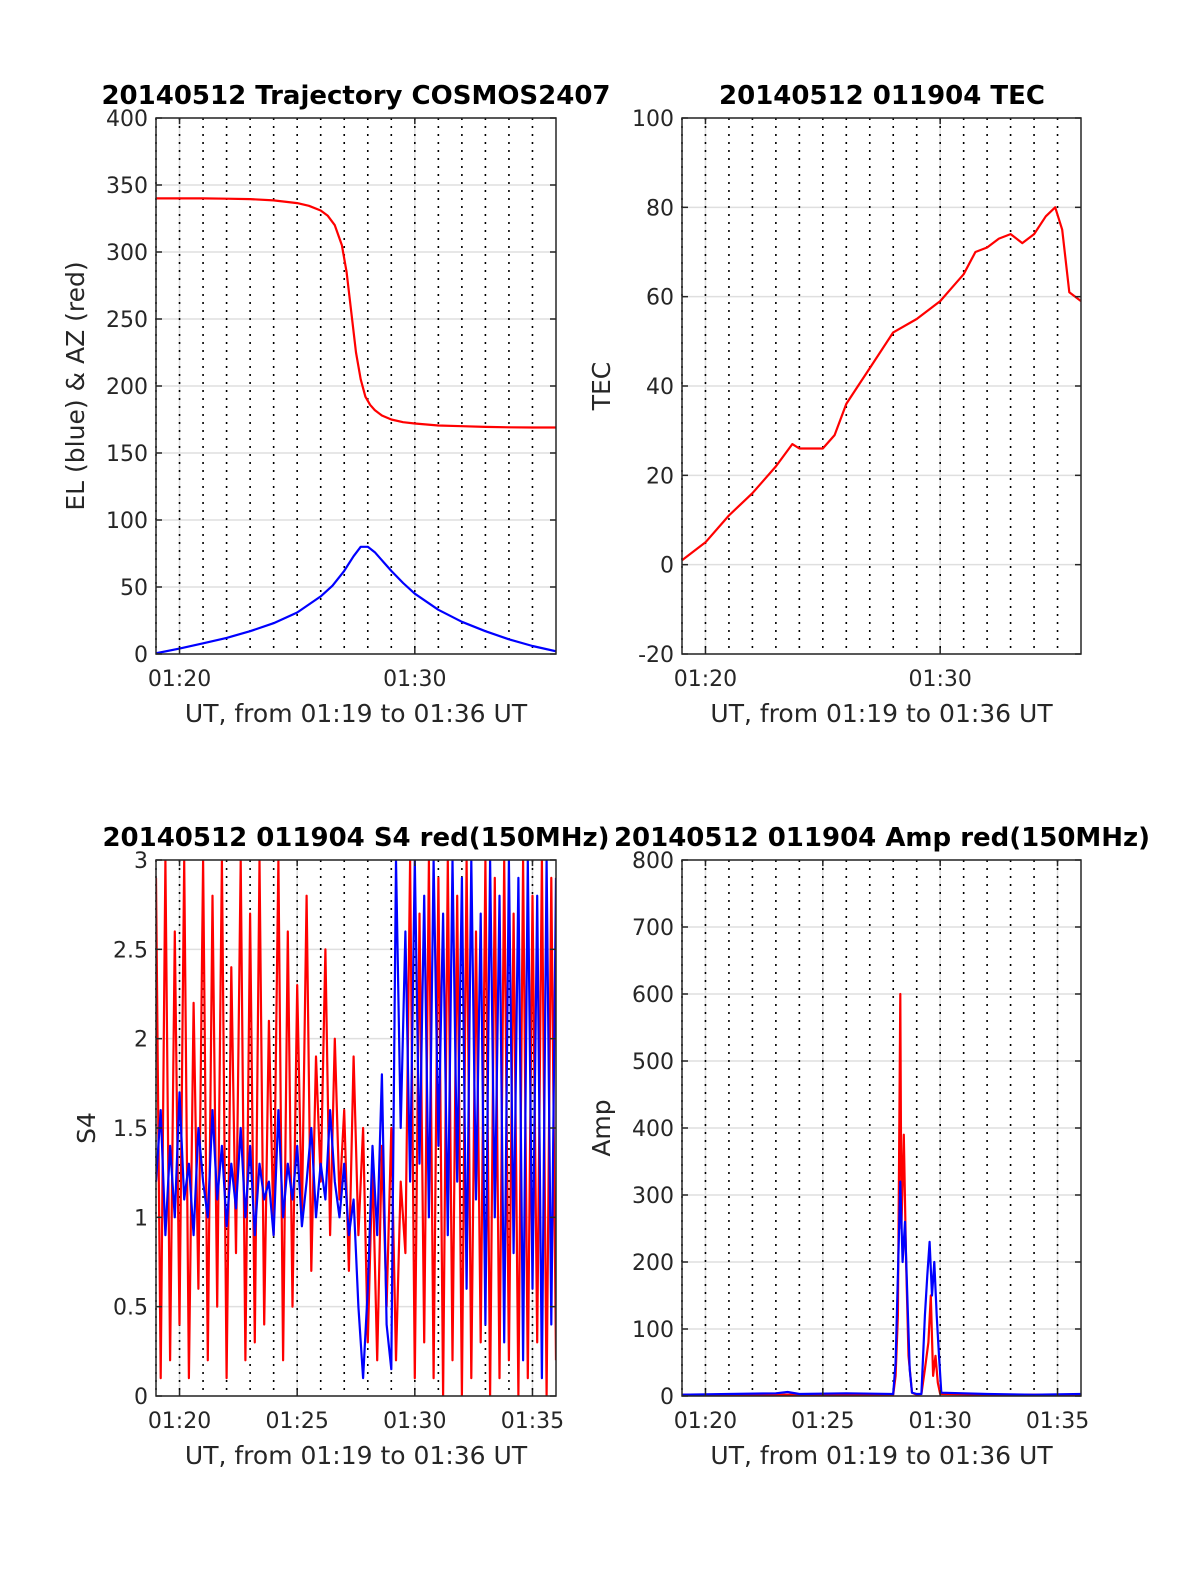 The width and height of the screenshot is (1200, 1575). I want to click on y-axis-label: TEC, so click(601, 387).